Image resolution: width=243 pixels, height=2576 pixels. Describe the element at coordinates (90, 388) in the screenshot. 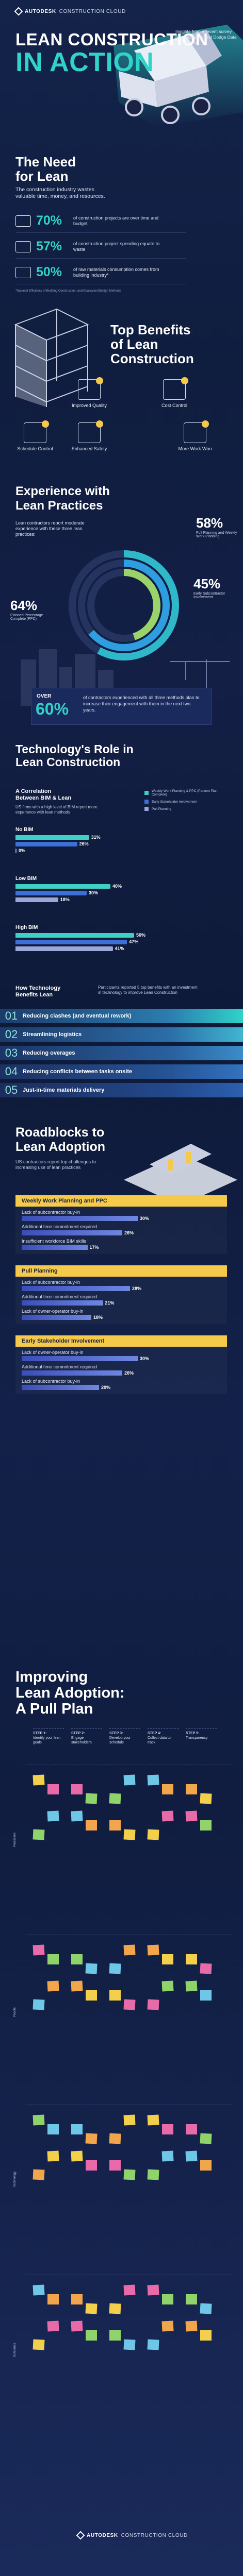

I see `quality-check-icon` at that location.